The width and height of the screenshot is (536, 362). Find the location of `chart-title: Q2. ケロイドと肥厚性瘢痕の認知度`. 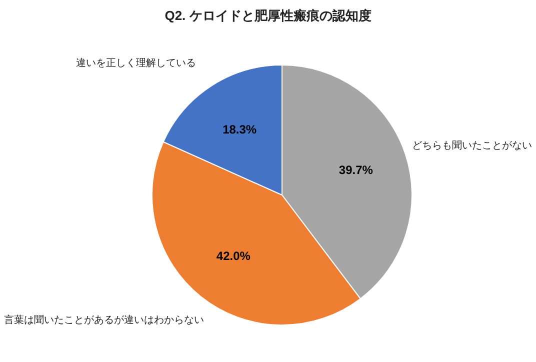

chart-title: Q2. ケロイドと肥厚性瘢痕の認知度 is located at coordinates (268, 15).